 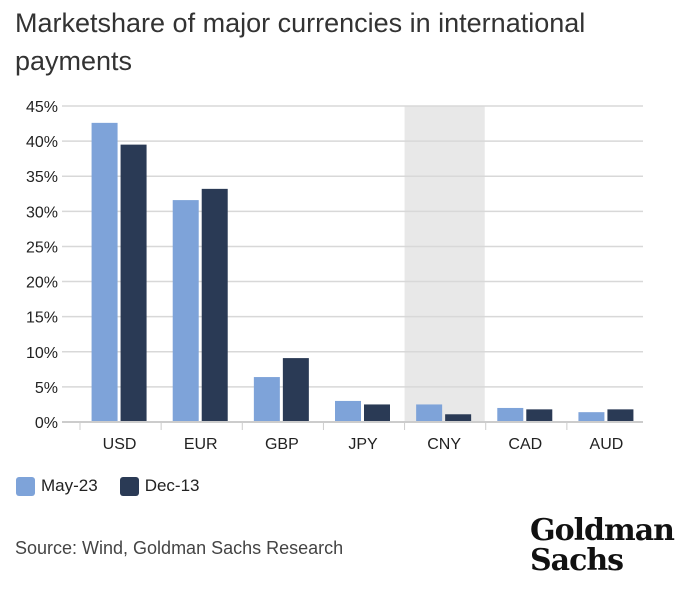 I want to click on logo-line: Goldman, so click(x=602, y=530).